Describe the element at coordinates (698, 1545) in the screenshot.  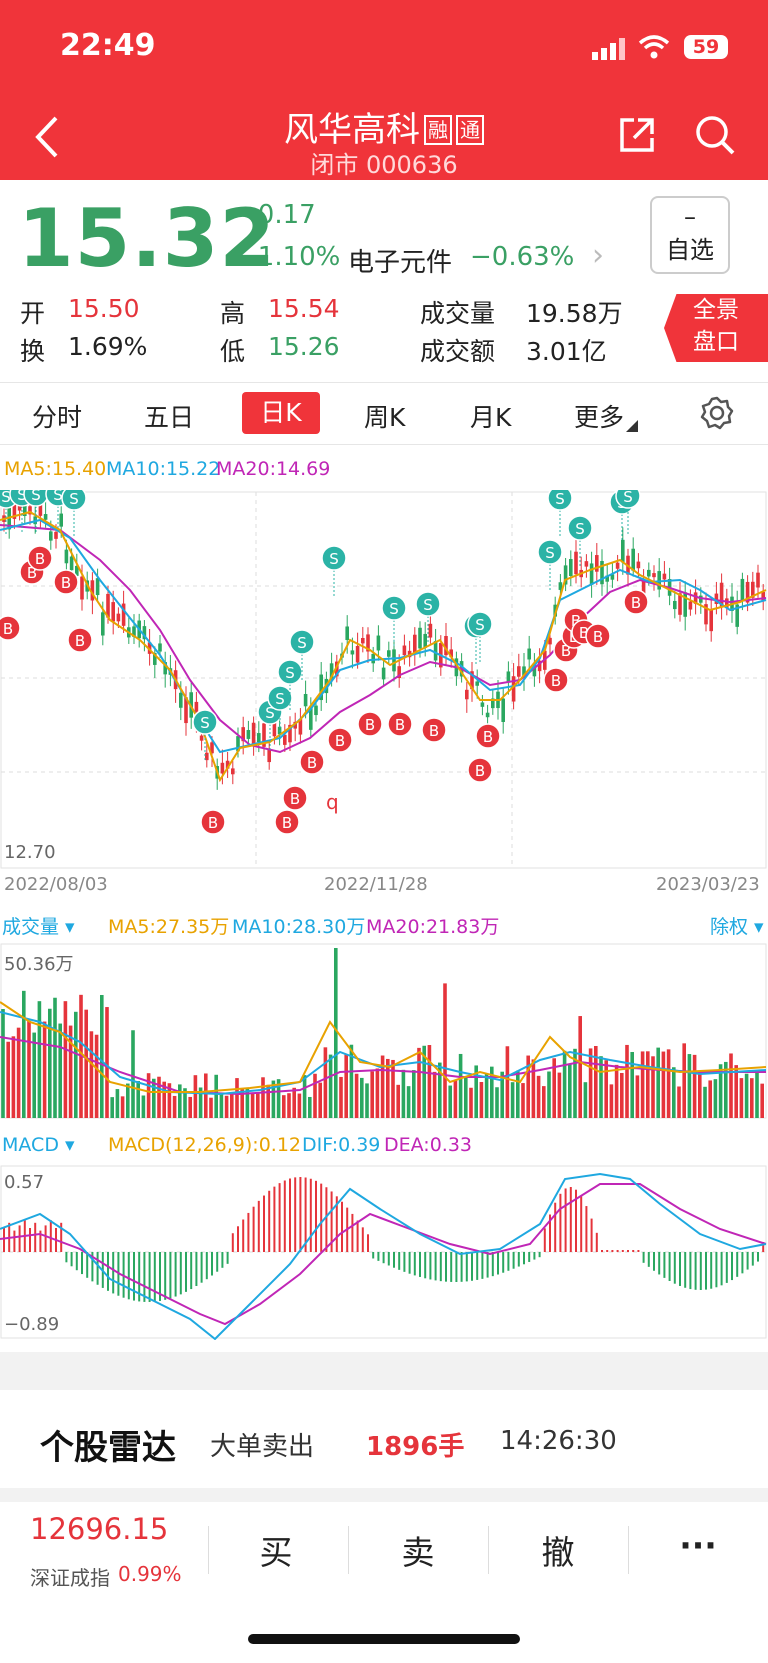
I see `more-button: ···` at that location.